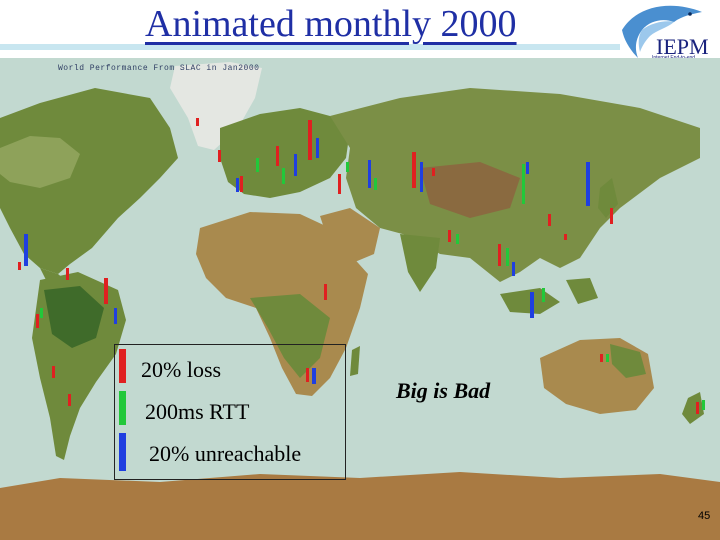  I want to click on big-is-bad-note: Big is Bad, so click(443, 390).